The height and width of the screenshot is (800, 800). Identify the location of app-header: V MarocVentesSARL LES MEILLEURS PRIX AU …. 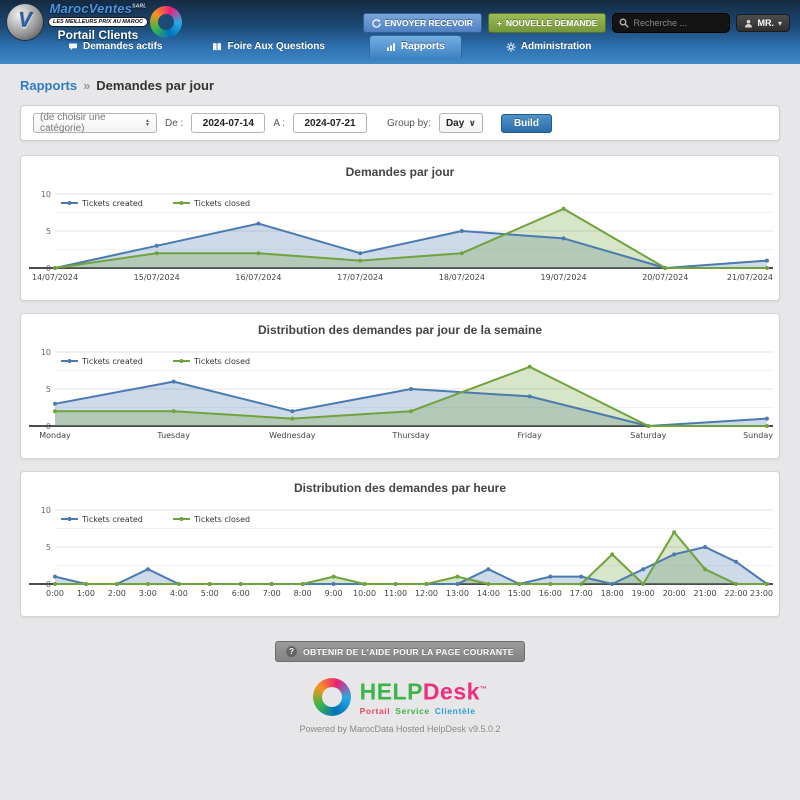
(400, 32).